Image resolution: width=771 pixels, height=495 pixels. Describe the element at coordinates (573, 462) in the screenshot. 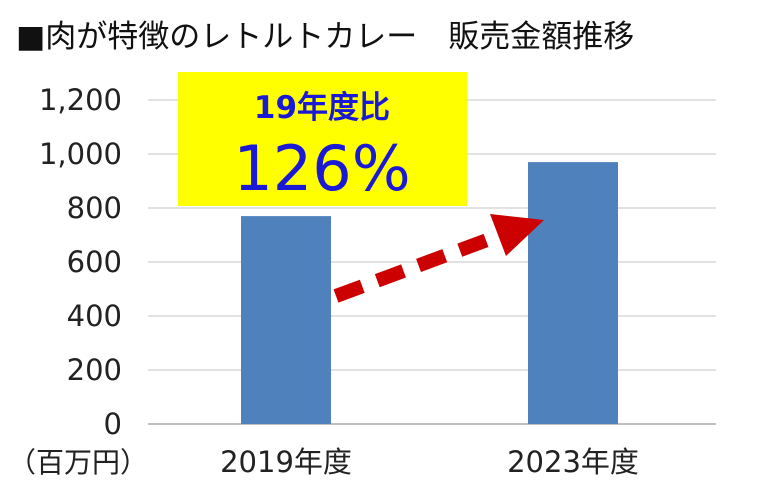

I see `x-category-label: 2023年度` at that location.